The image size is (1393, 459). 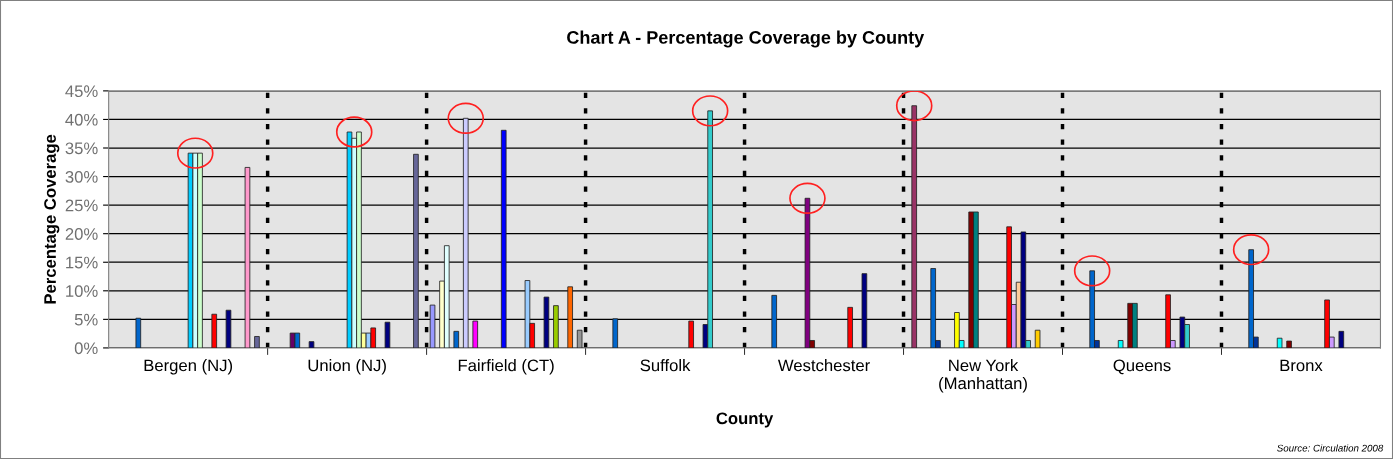 What do you see at coordinates (81, 119) in the screenshot?
I see `y-tick-label: 40%` at bounding box center [81, 119].